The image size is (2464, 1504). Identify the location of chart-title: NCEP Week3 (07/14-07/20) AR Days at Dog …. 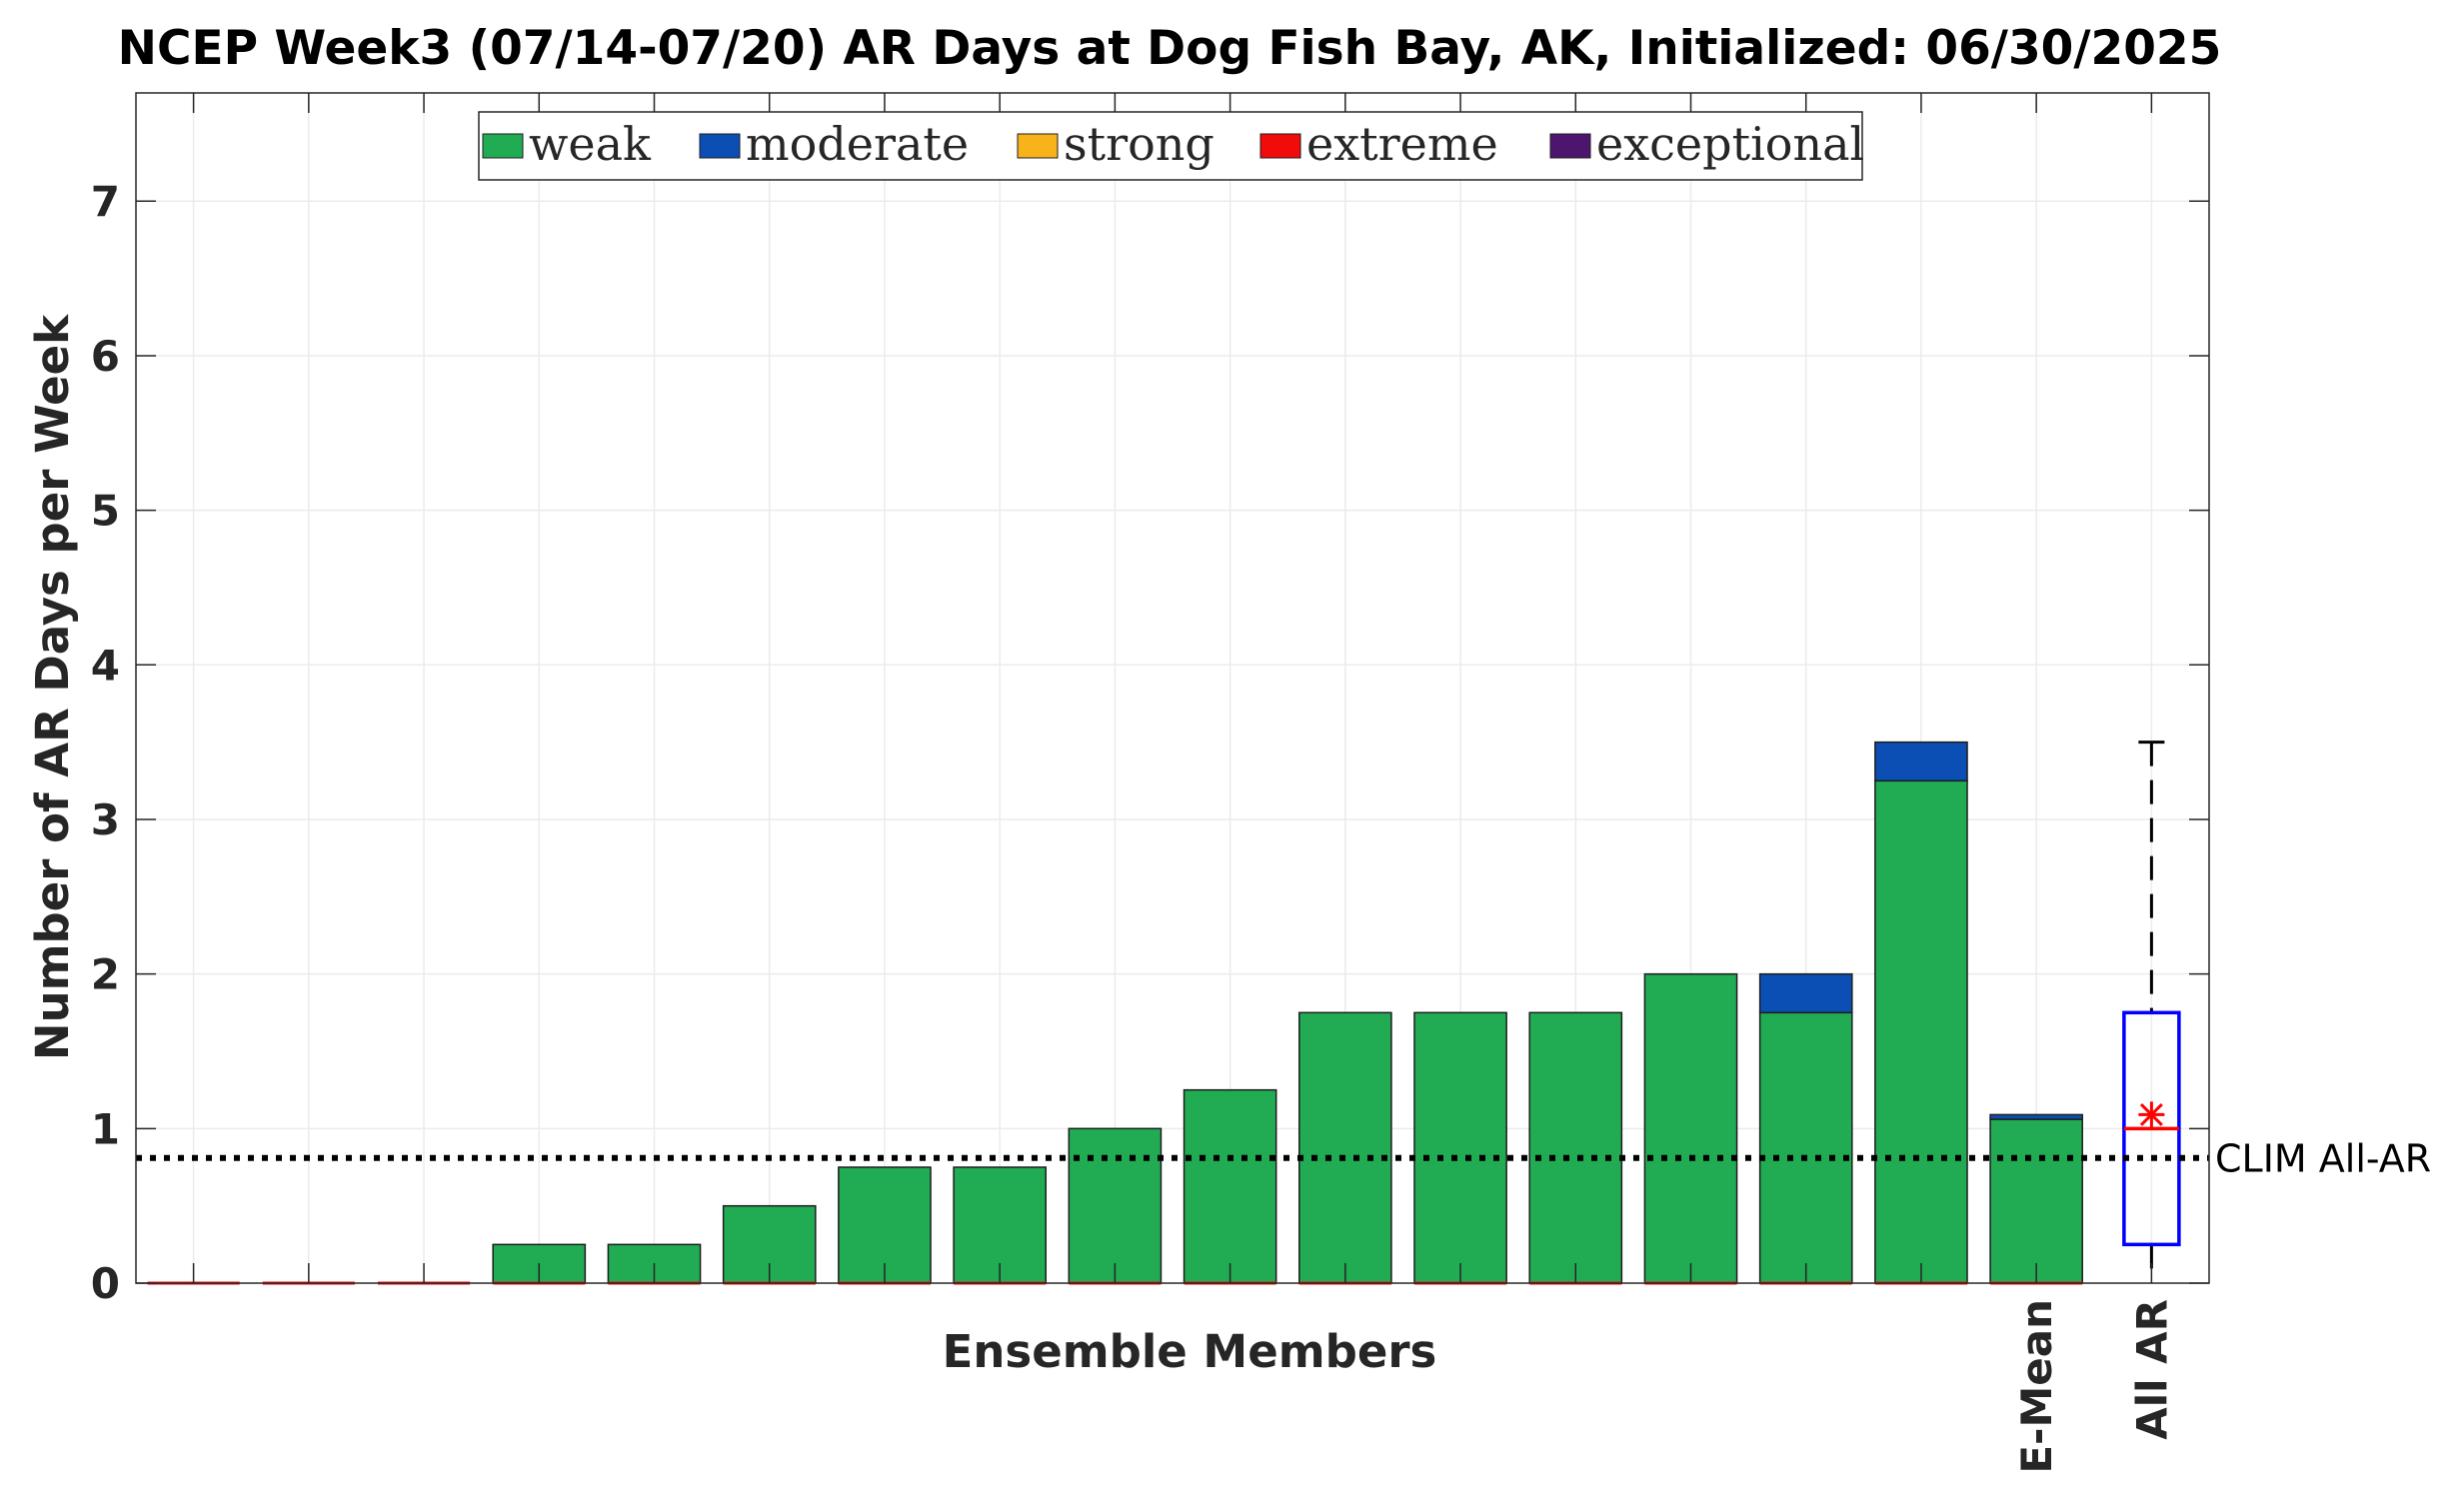
(1170, 49).